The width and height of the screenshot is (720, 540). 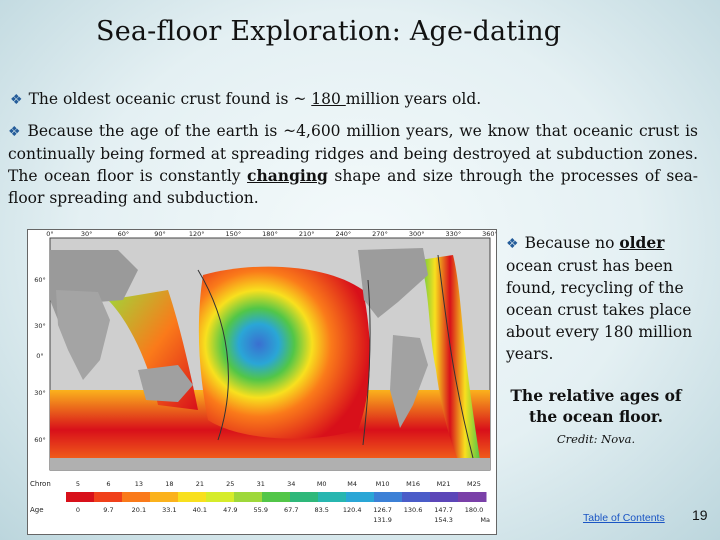 I want to click on age-value: 83.5, so click(x=321, y=510).